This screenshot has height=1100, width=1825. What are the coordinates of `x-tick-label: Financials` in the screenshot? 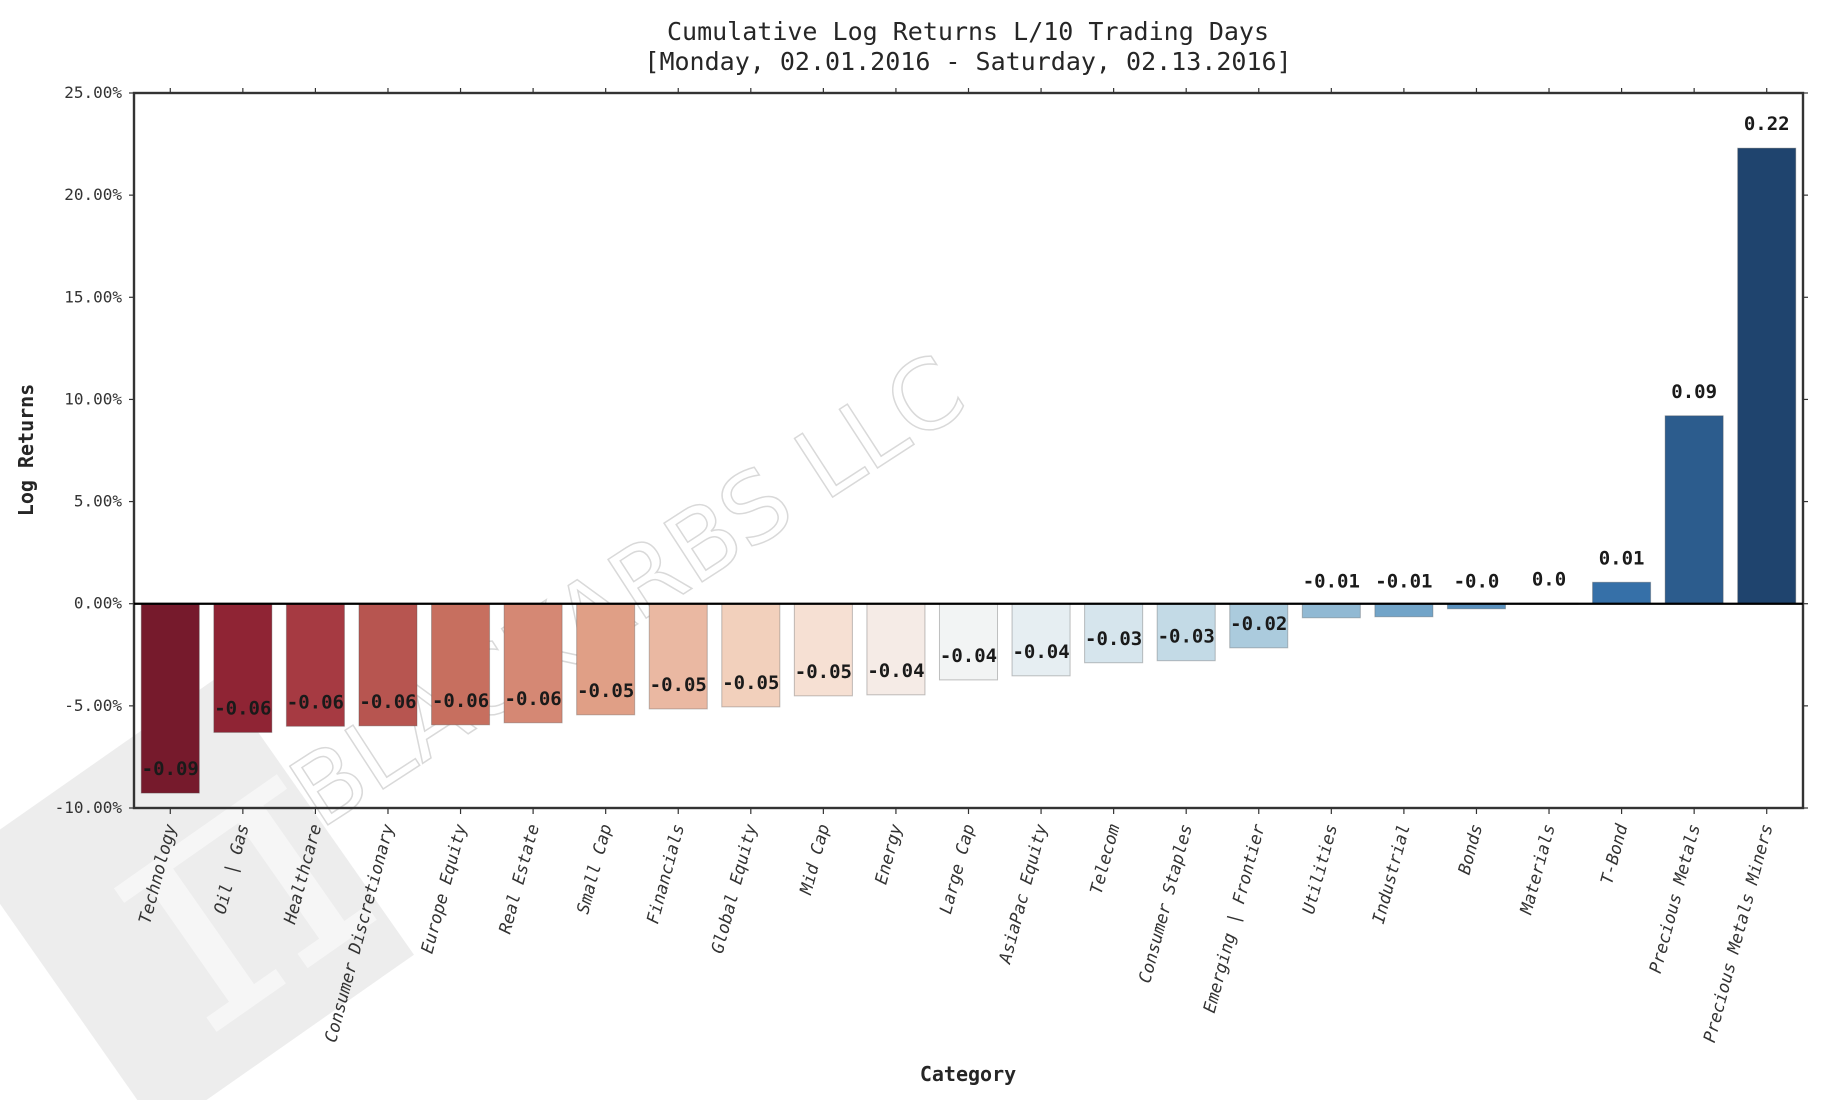 It's located at (666, 874).